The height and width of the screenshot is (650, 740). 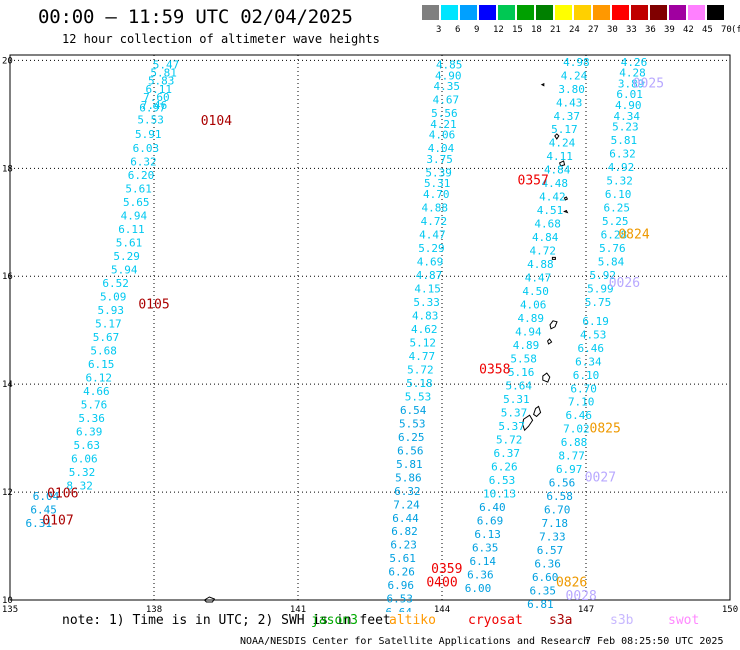 What do you see at coordinates (550, 550) in the screenshot?
I see `wave-height-value: 6.57` at bounding box center [550, 550].